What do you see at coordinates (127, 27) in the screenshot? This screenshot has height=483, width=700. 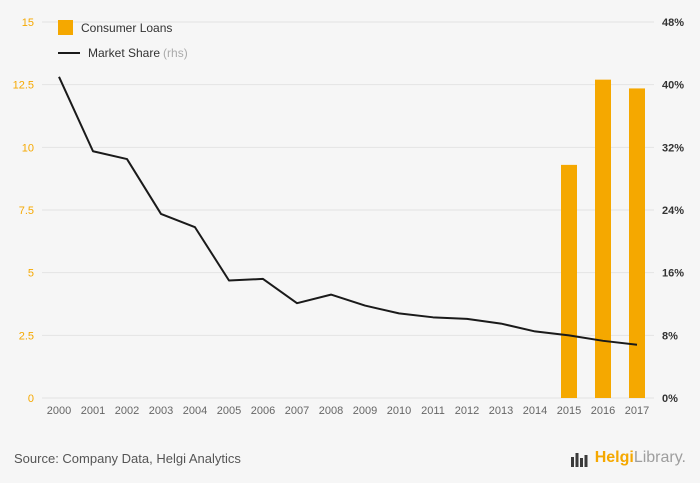 I see `legend-label-consumer-loans: Consumer Loans` at bounding box center [127, 27].